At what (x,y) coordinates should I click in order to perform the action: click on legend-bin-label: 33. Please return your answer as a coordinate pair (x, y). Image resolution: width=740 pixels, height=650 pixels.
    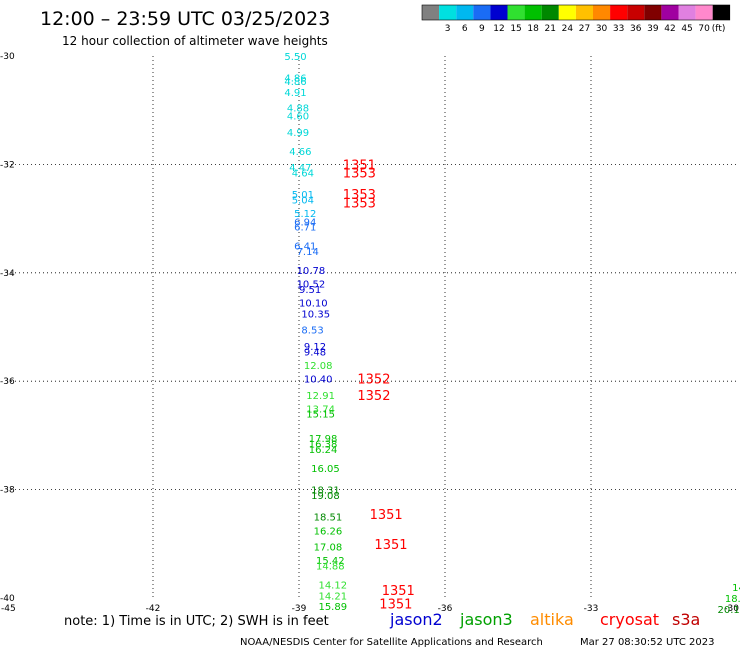
    Looking at the image, I should click on (618, 29).